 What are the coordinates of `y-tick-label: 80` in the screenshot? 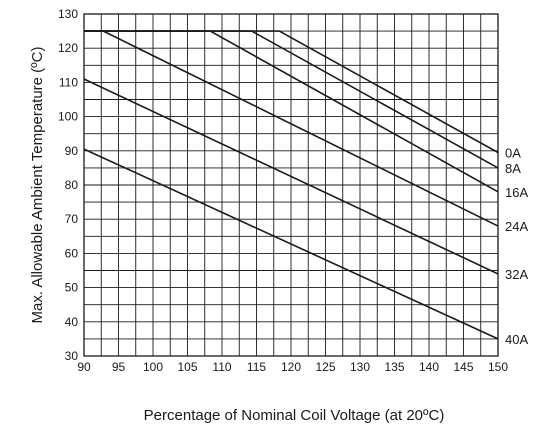 It's located at (72, 185).